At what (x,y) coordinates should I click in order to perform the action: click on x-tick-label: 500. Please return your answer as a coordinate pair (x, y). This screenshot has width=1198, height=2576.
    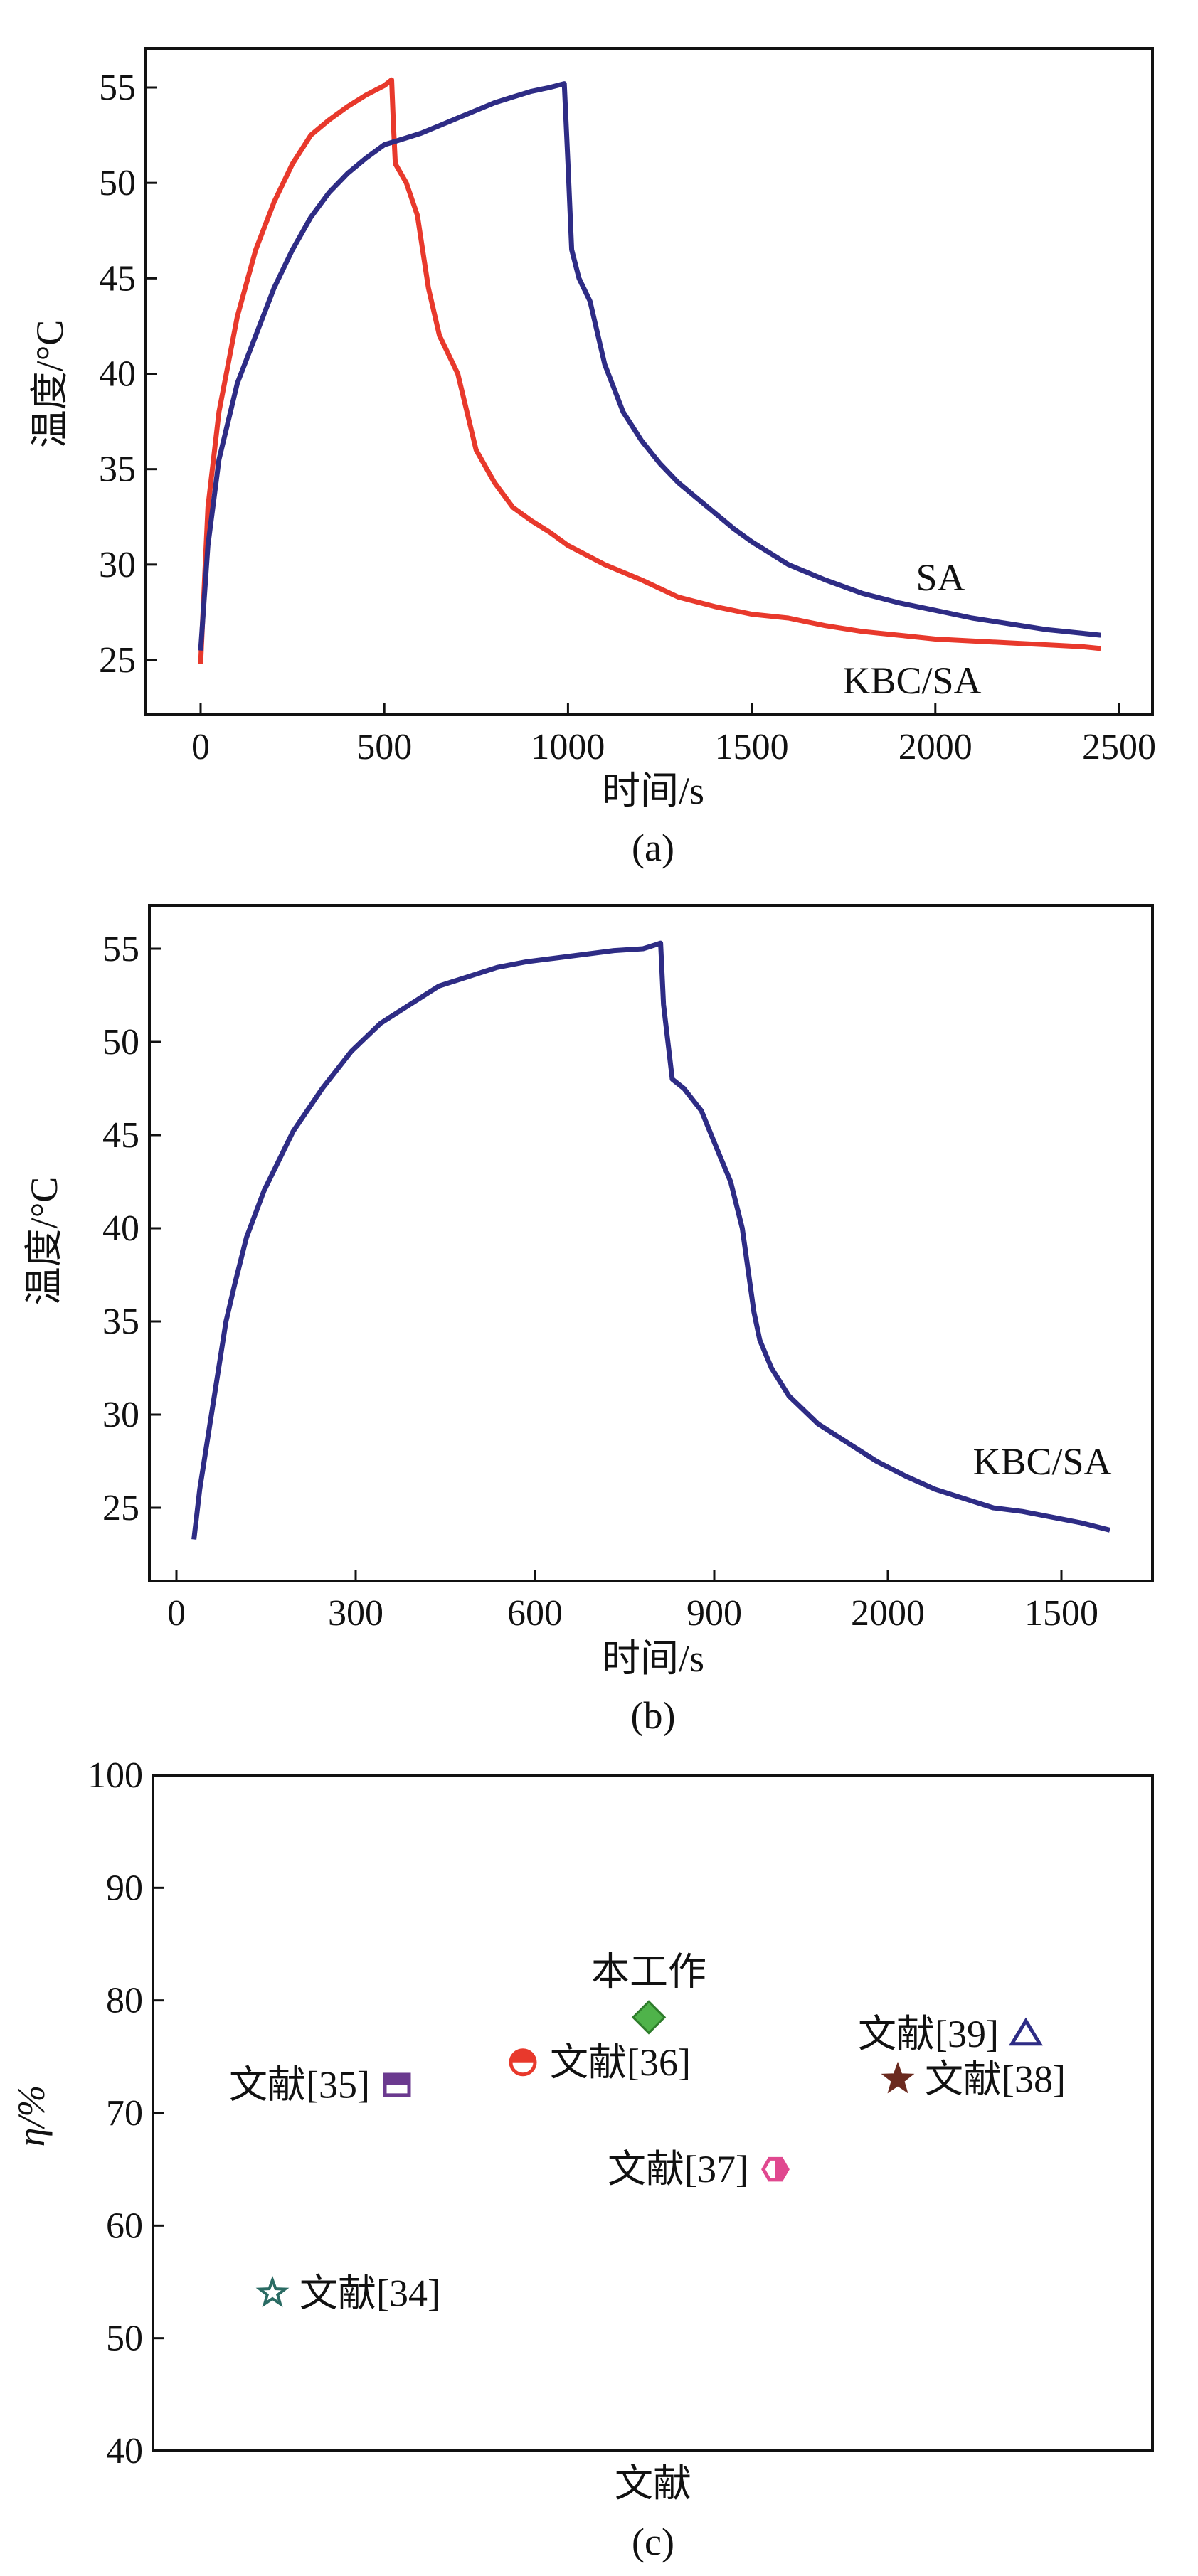
    Looking at the image, I should click on (384, 747).